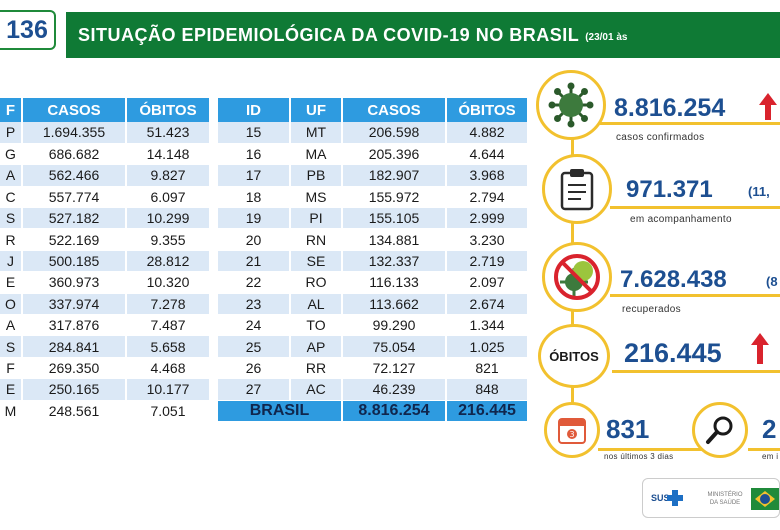 The height and width of the screenshot is (530, 780). I want to click on cell-id: 24, so click(254, 325).